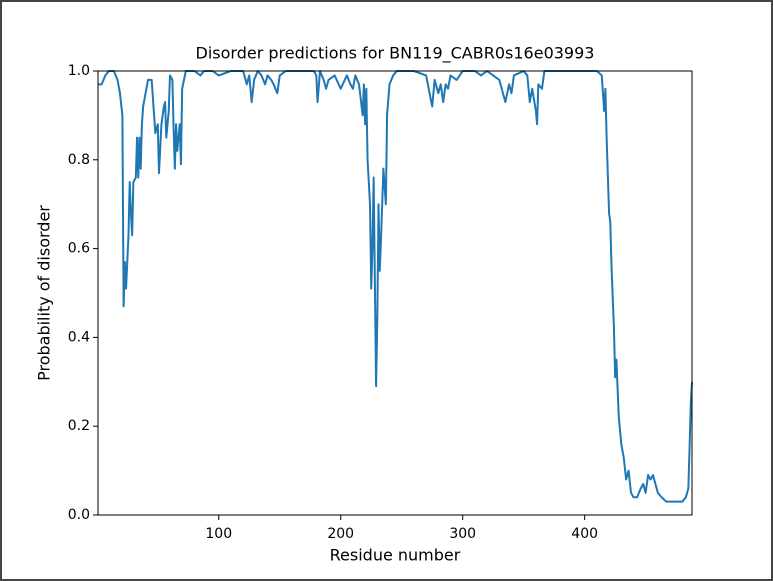  I want to click on y-tick-label: 1.0, so click(79, 71).